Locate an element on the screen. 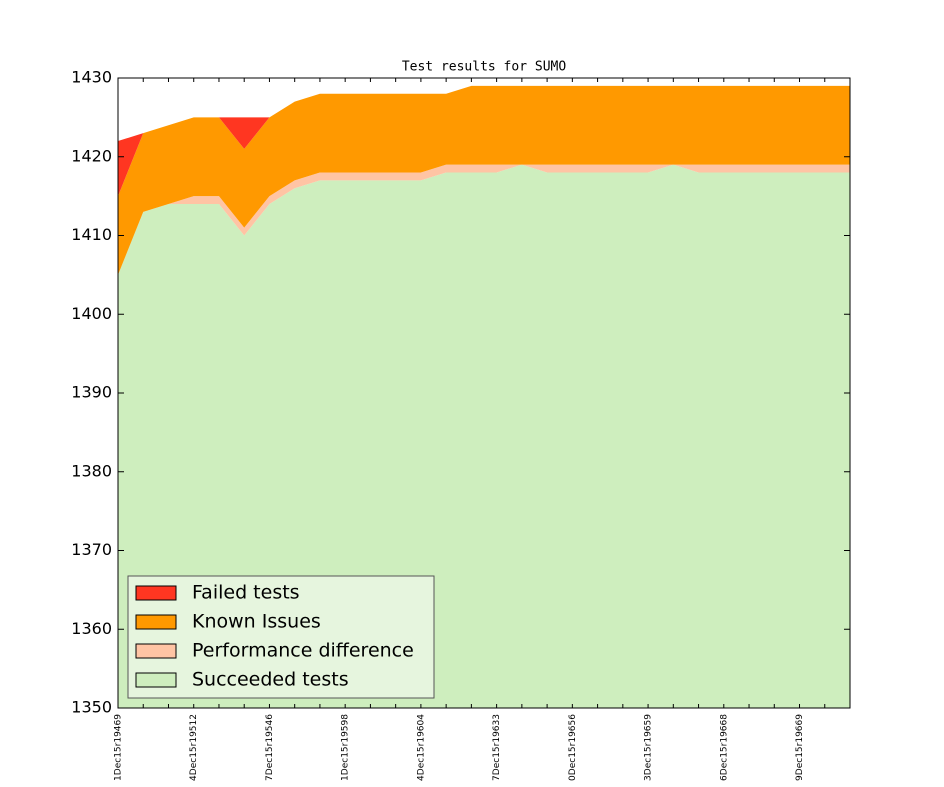 Image resolution: width=944 pixels, height=787 pixels. x-tick-label: 4Dec15r19604 is located at coordinates (421, 747).